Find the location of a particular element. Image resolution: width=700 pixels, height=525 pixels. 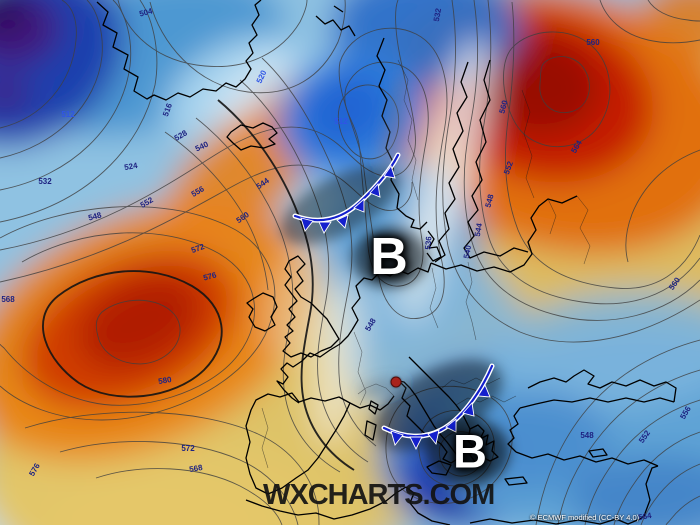

watermark: WXCHARTS.COM is located at coordinates (379, 495).